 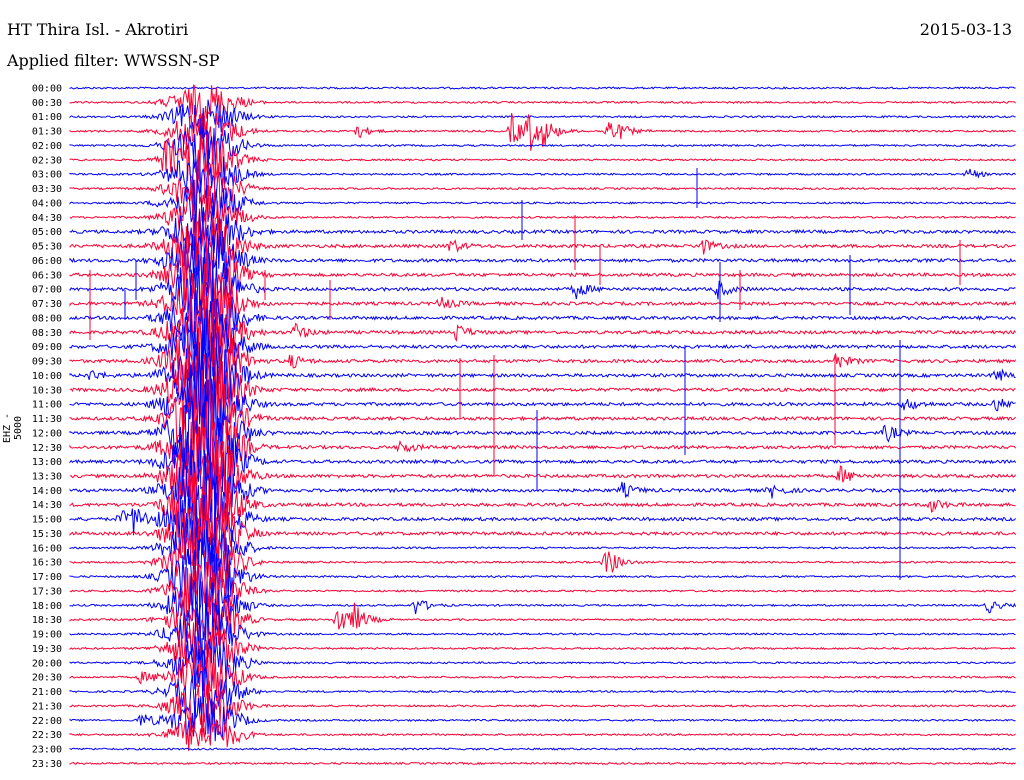 I want to click on row-time-label: 22:30, so click(x=47, y=735).